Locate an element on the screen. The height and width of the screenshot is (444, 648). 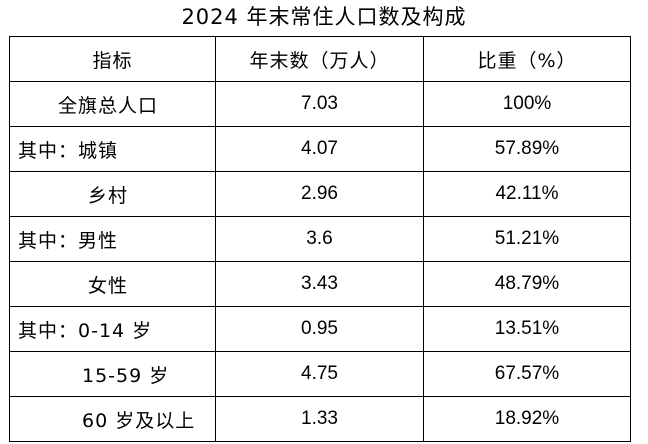
row-value: 1.33 is located at coordinates (319, 419).